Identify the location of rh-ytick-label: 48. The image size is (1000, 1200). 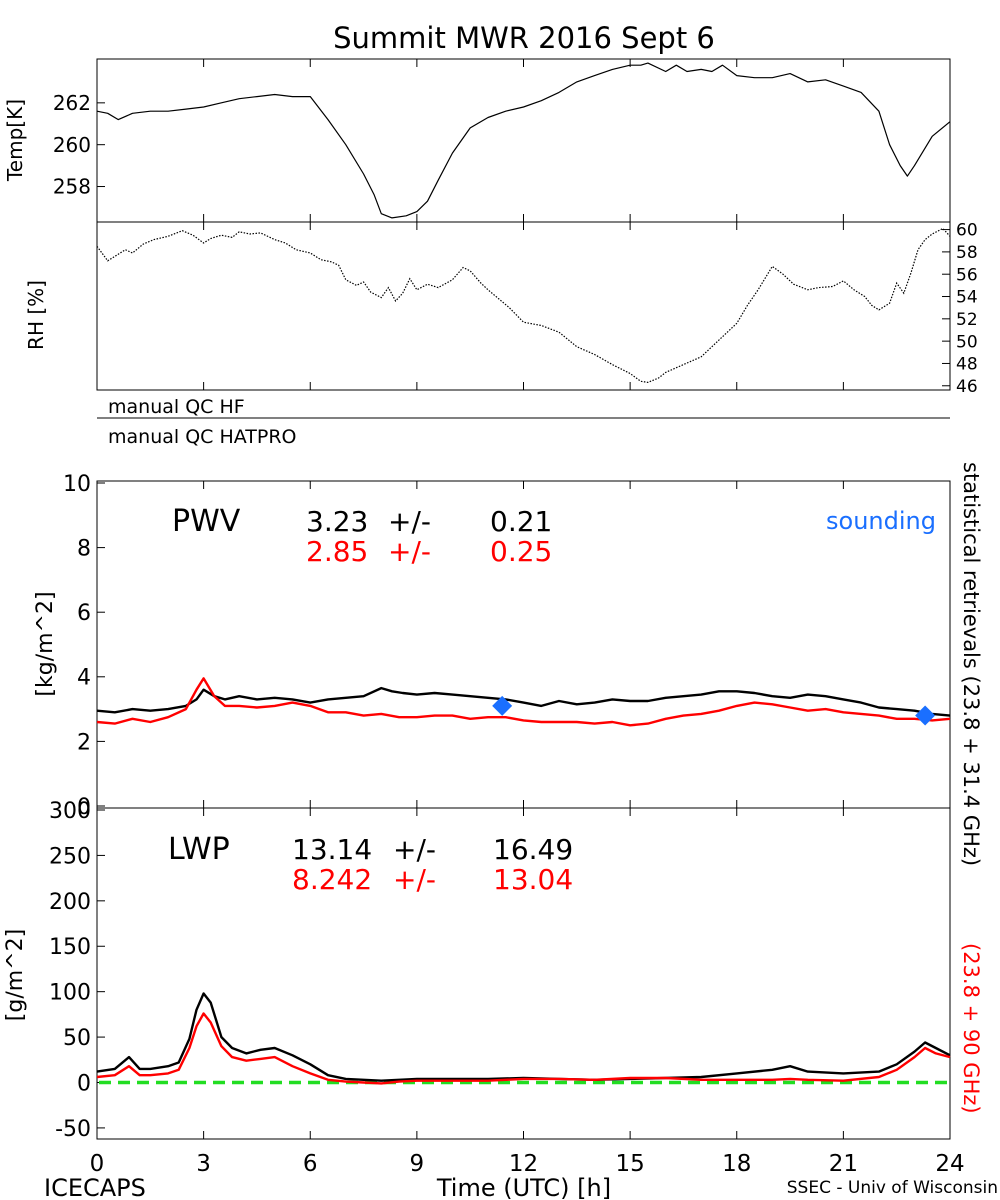
(967, 365).